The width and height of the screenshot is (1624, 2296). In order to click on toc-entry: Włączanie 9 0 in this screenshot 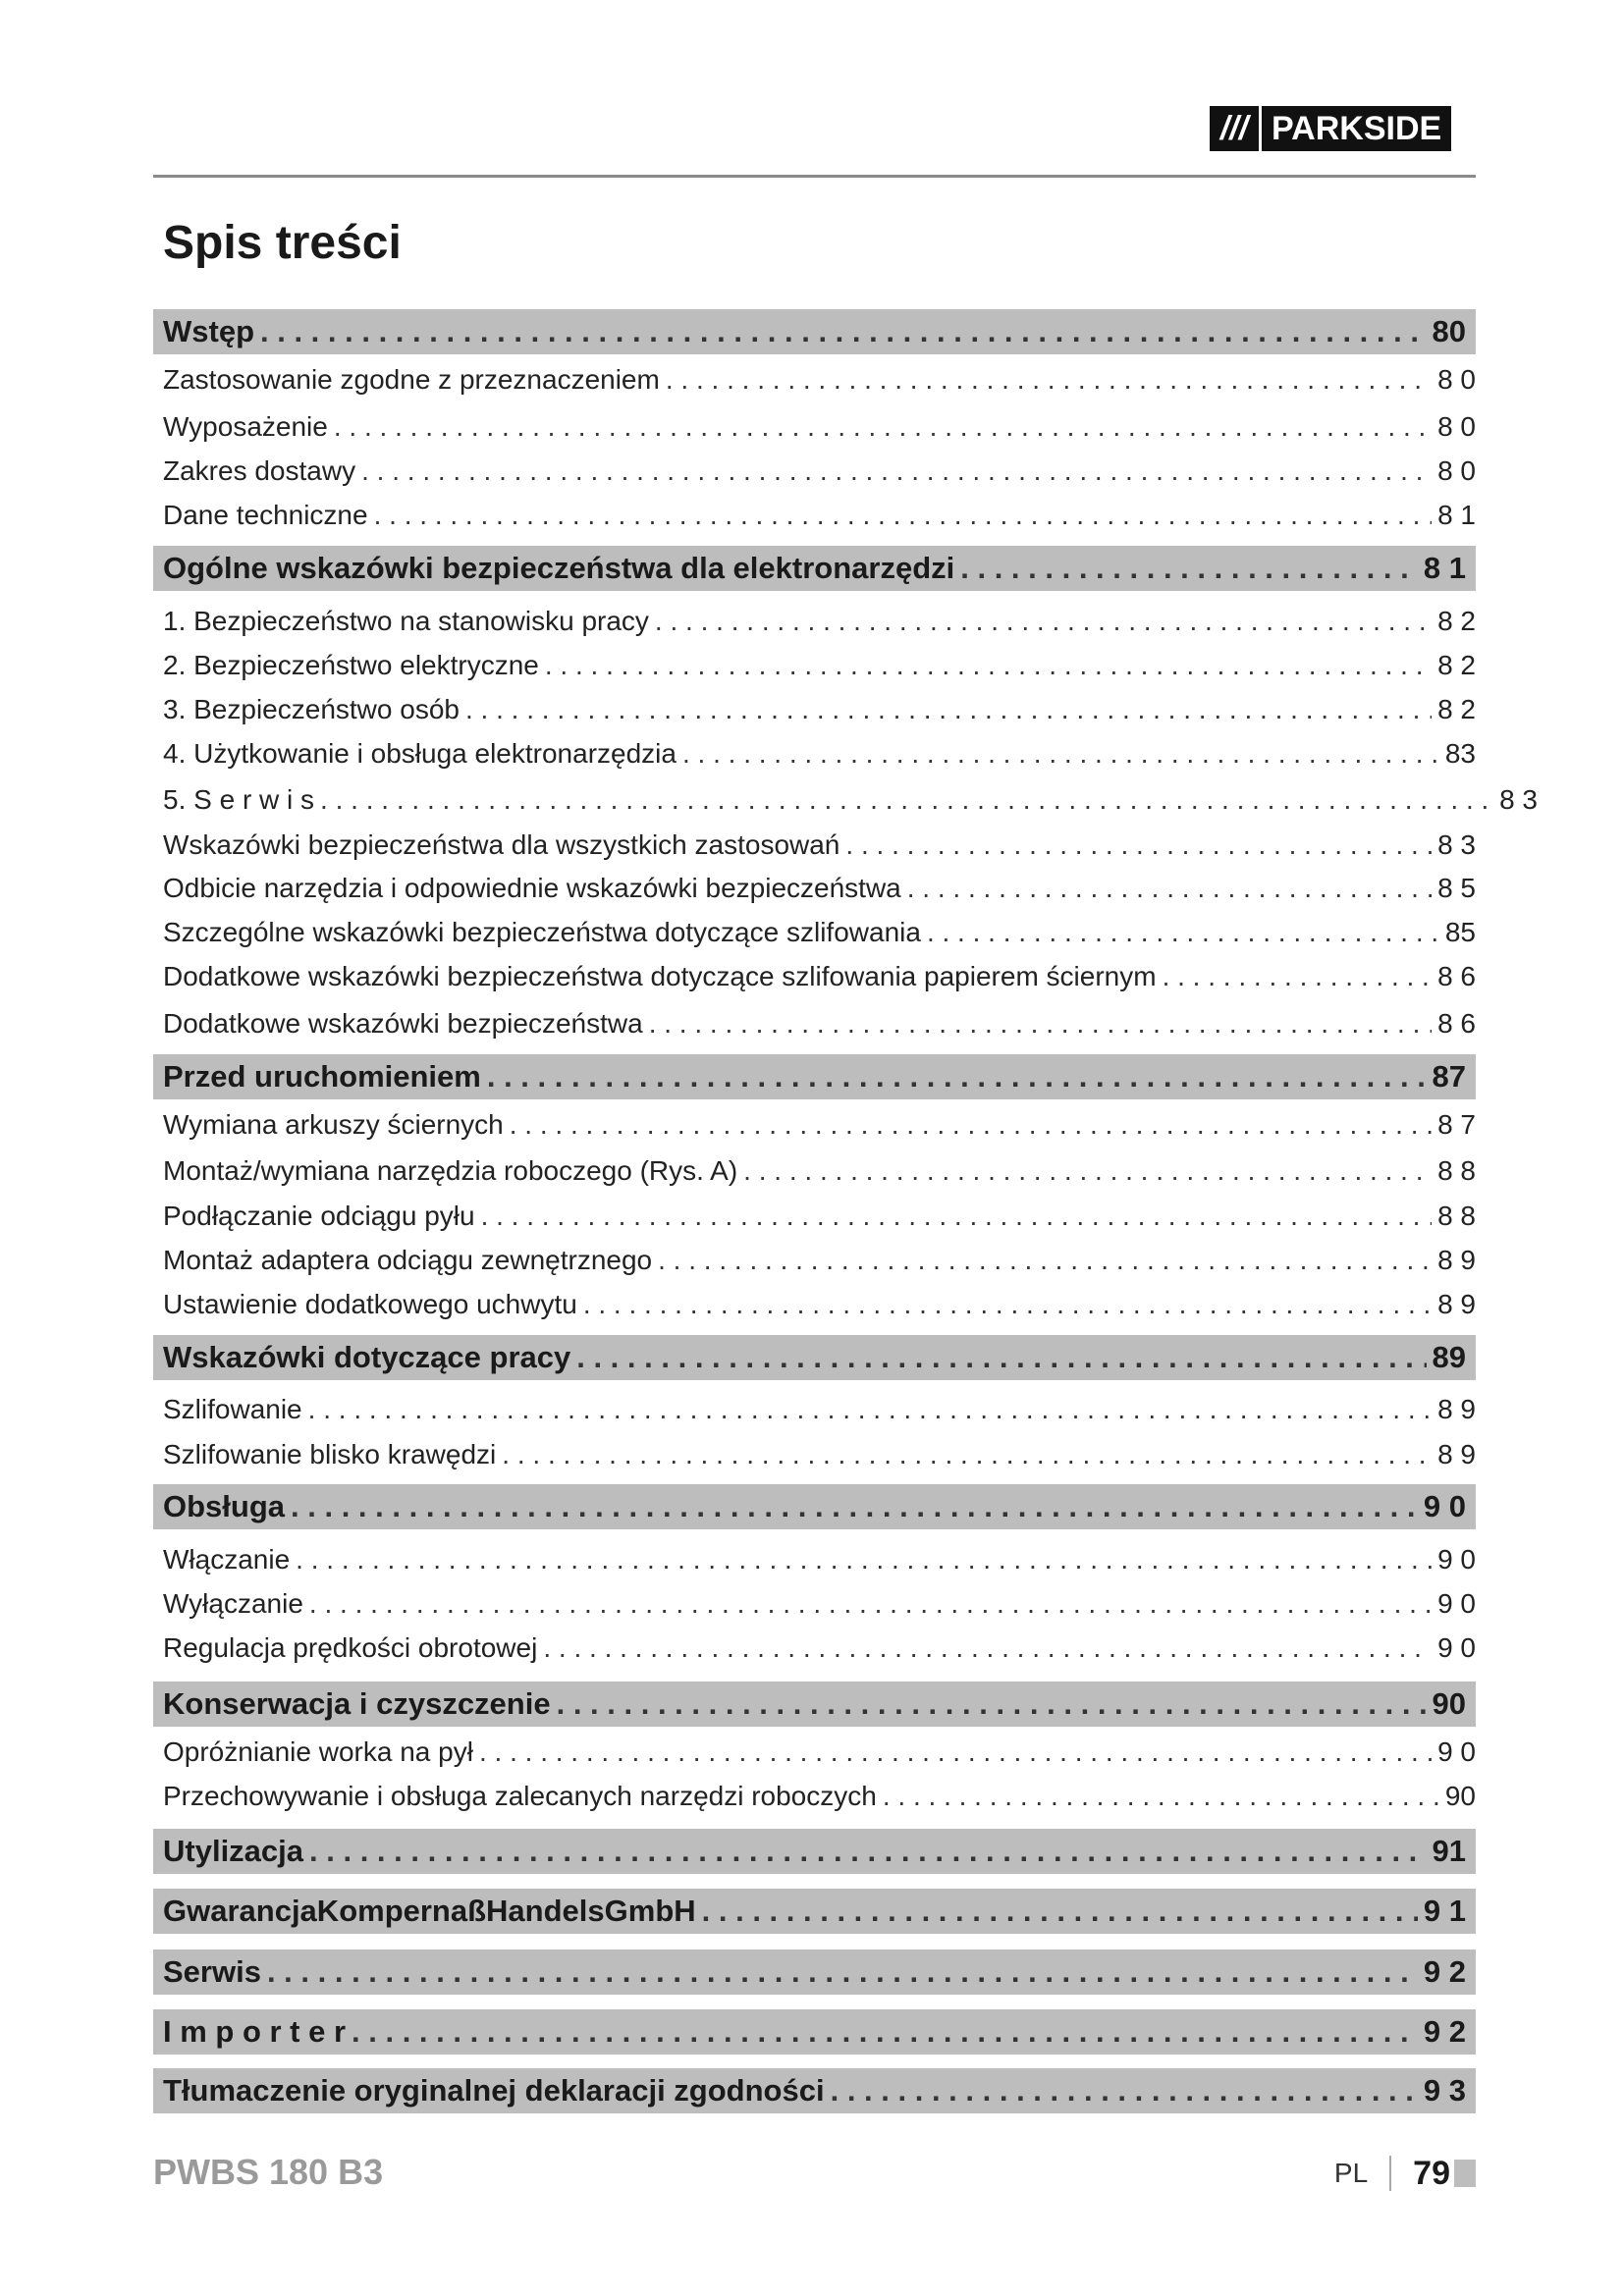, I will do `click(819, 1560)`.